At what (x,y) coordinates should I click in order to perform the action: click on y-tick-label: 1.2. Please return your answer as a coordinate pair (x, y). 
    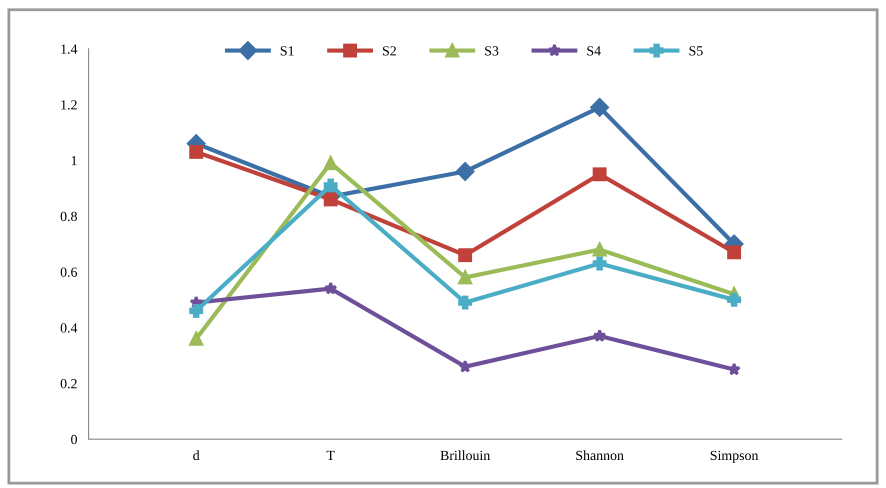
    Looking at the image, I should click on (69, 105).